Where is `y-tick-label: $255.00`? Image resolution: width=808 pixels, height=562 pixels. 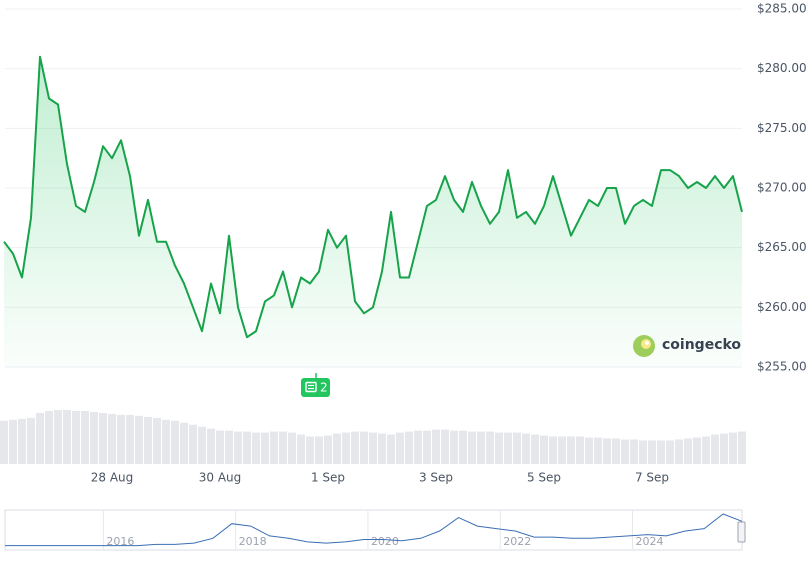 y-tick-label: $255.00 is located at coordinates (782, 367).